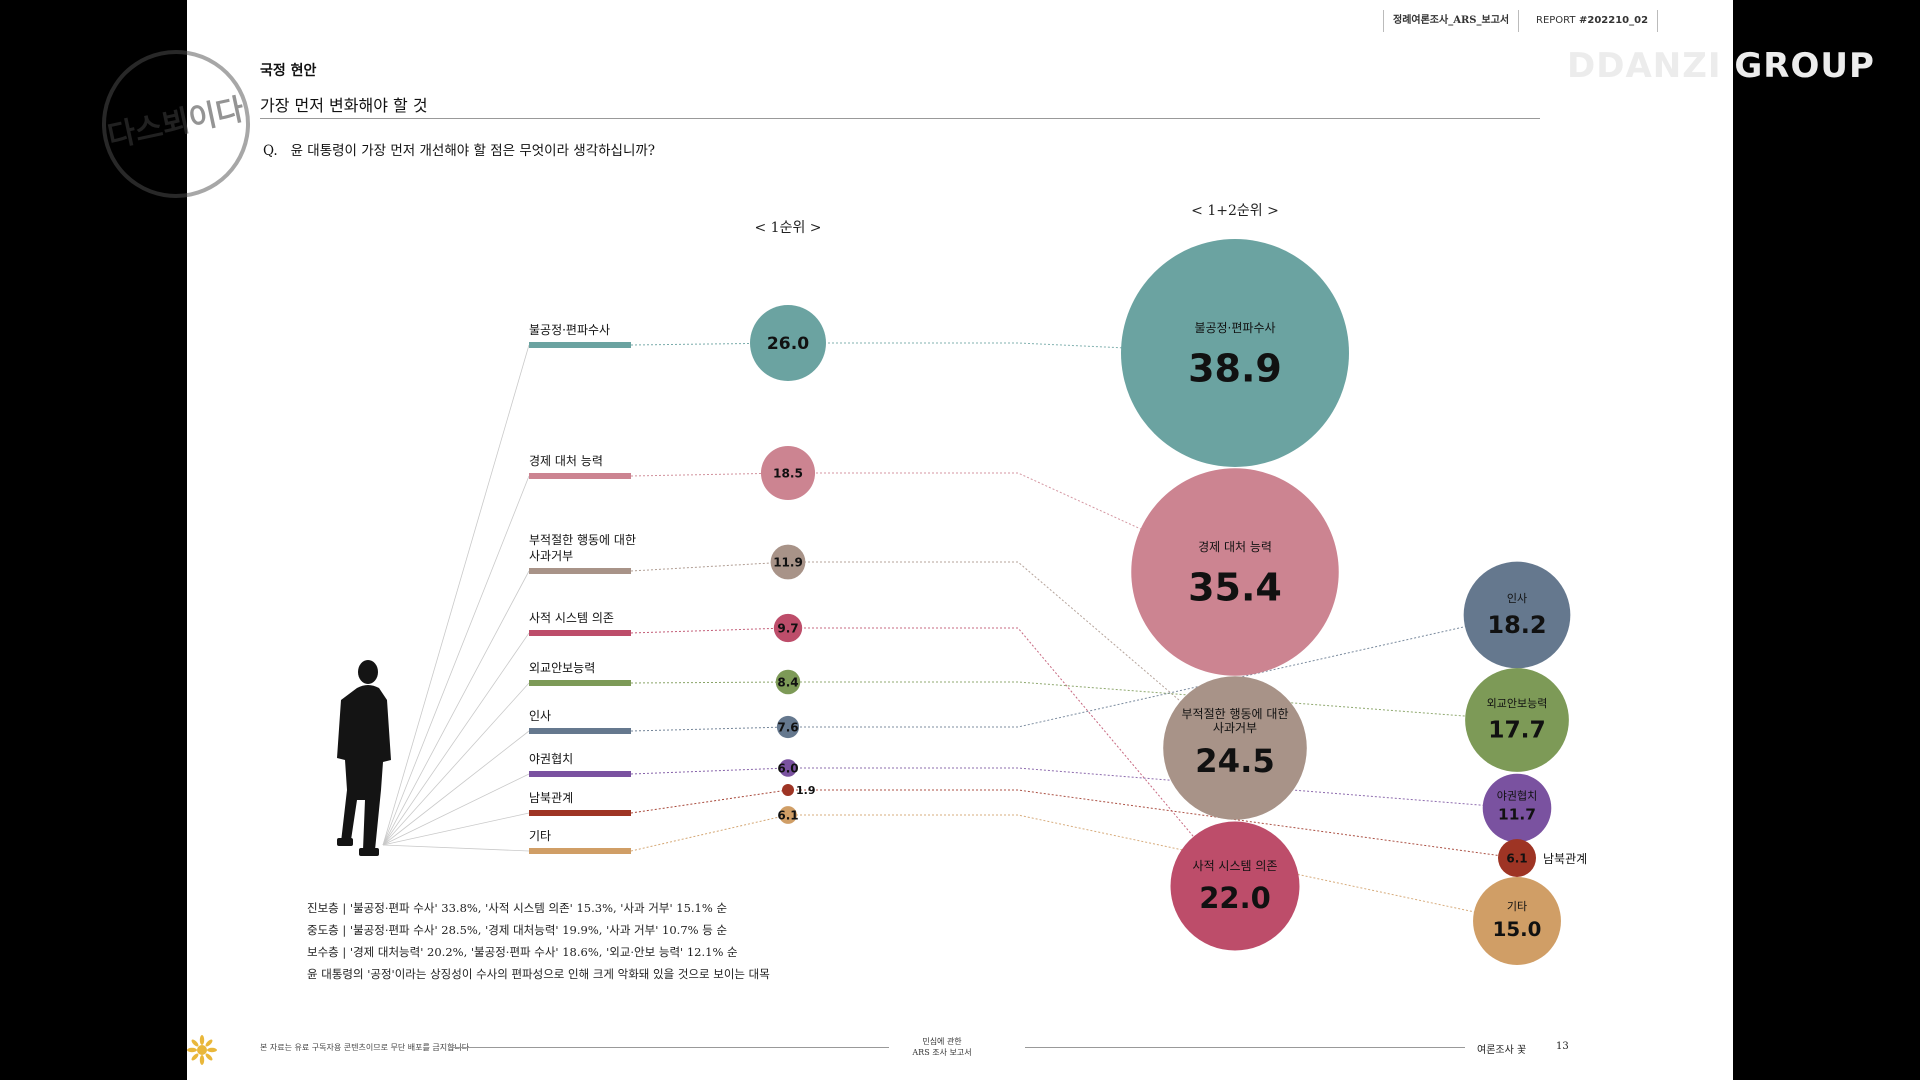 This screenshot has height=1080, width=1920. What do you see at coordinates (580, 476) in the screenshot?
I see `legend-swatch-경제-대처-능력` at bounding box center [580, 476].